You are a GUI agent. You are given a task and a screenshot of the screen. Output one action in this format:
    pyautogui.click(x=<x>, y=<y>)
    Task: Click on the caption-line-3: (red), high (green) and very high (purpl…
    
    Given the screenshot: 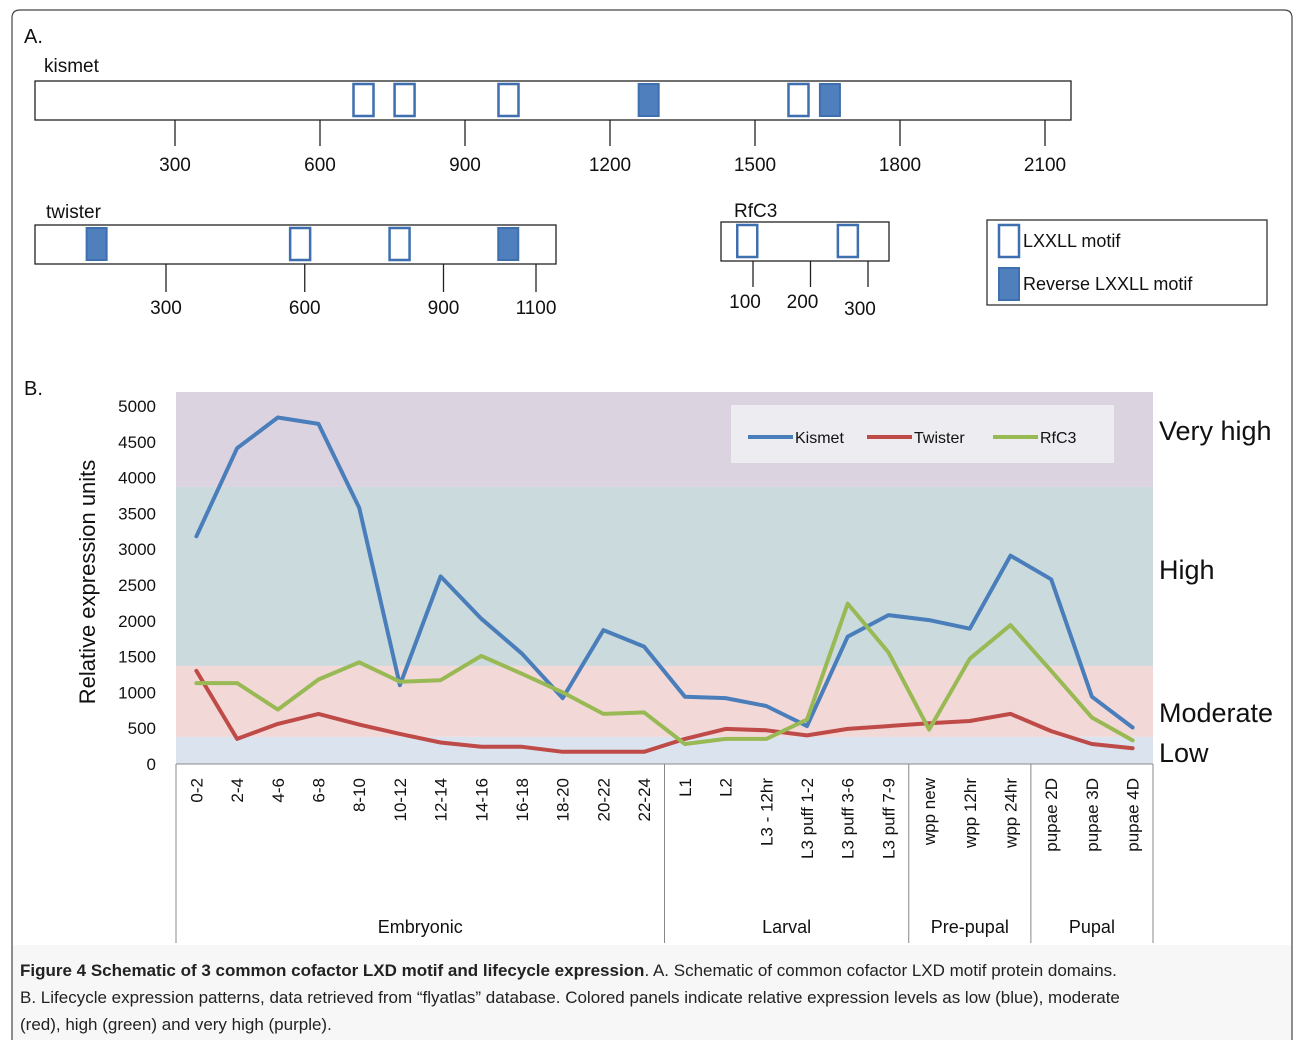 What is the action you would take?
    pyautogui.click(x=176, y=1024)
    